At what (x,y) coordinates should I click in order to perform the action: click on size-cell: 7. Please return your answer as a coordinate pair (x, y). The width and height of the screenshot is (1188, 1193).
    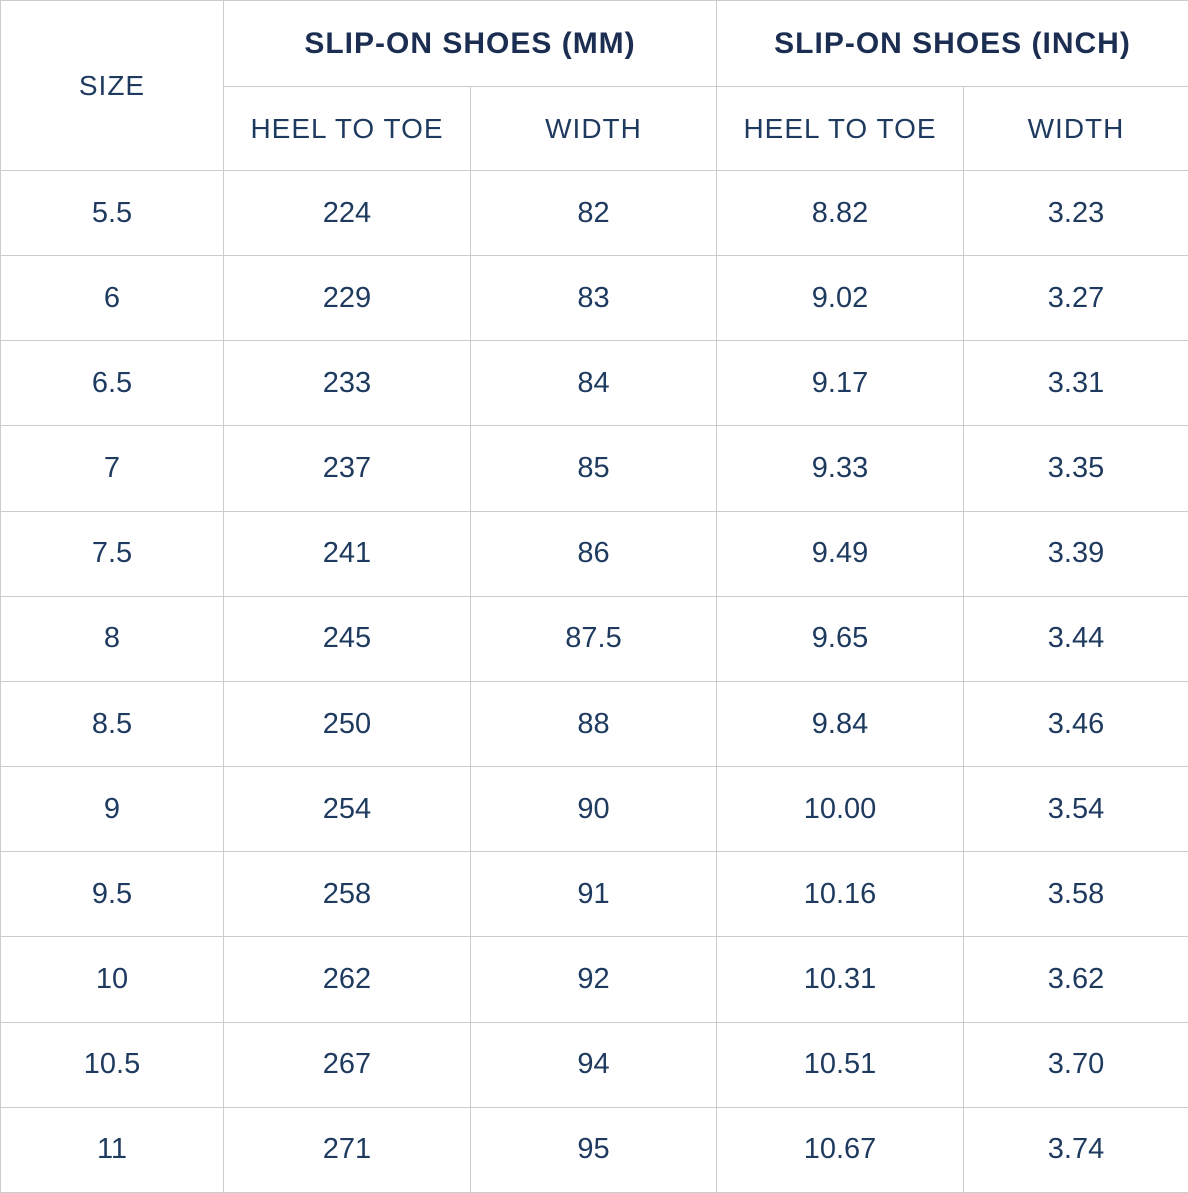
    Looking at the image, I should click on (112, 468).